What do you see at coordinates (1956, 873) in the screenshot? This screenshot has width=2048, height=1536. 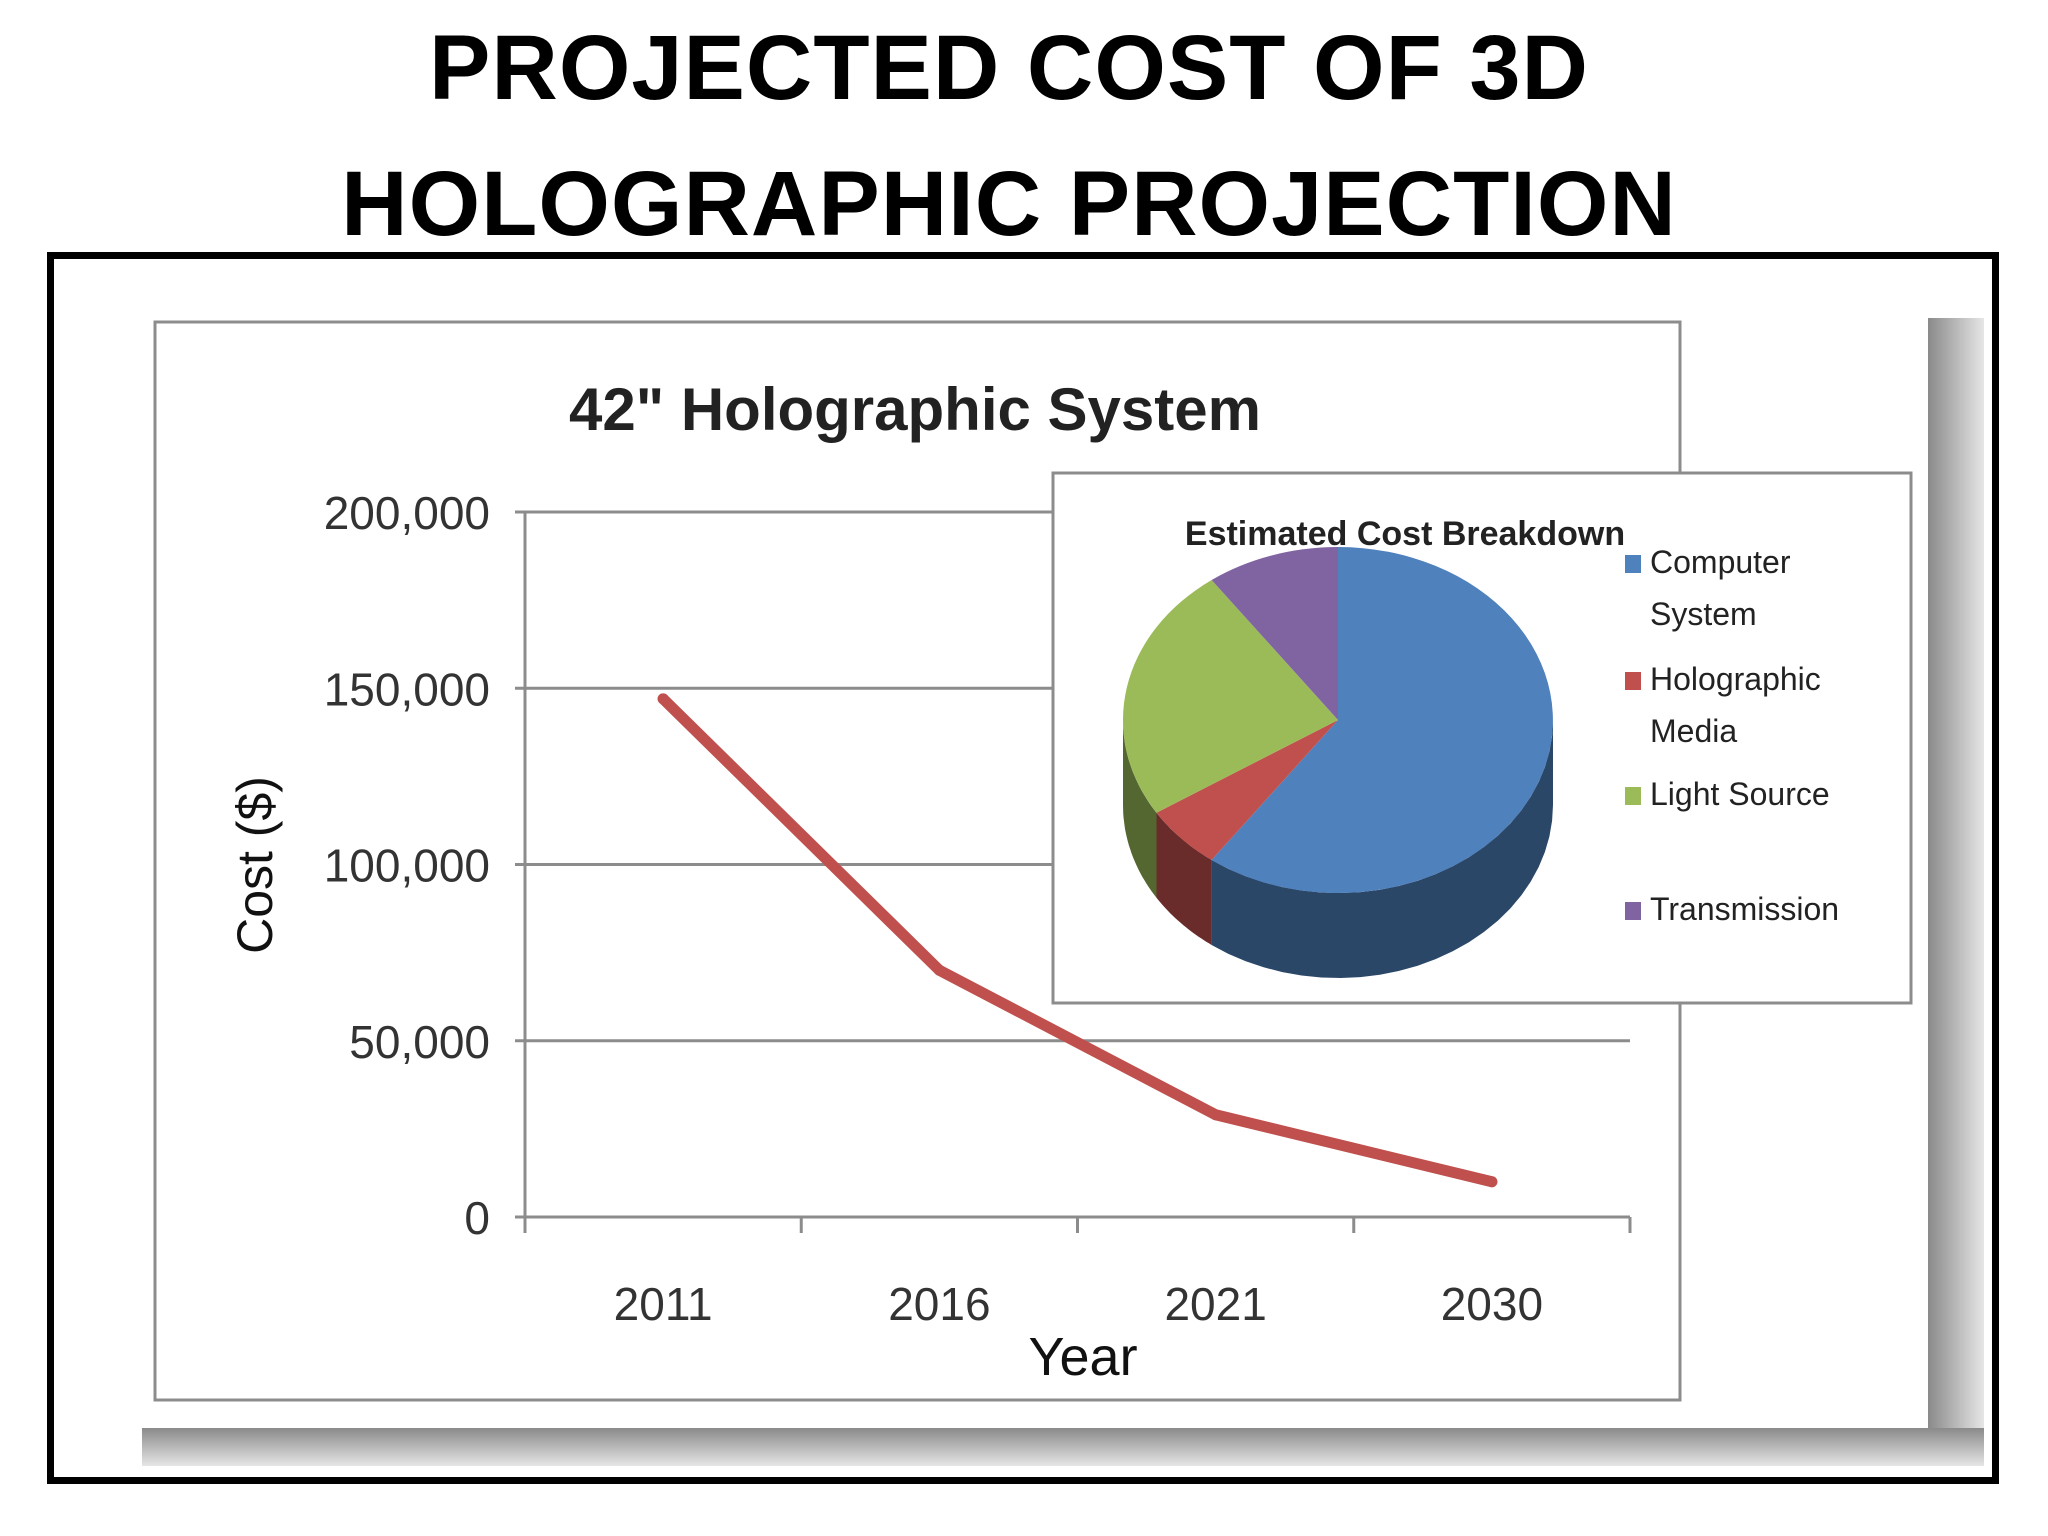 I see `chart-shadow-right` at bounding box center [1956, 873].